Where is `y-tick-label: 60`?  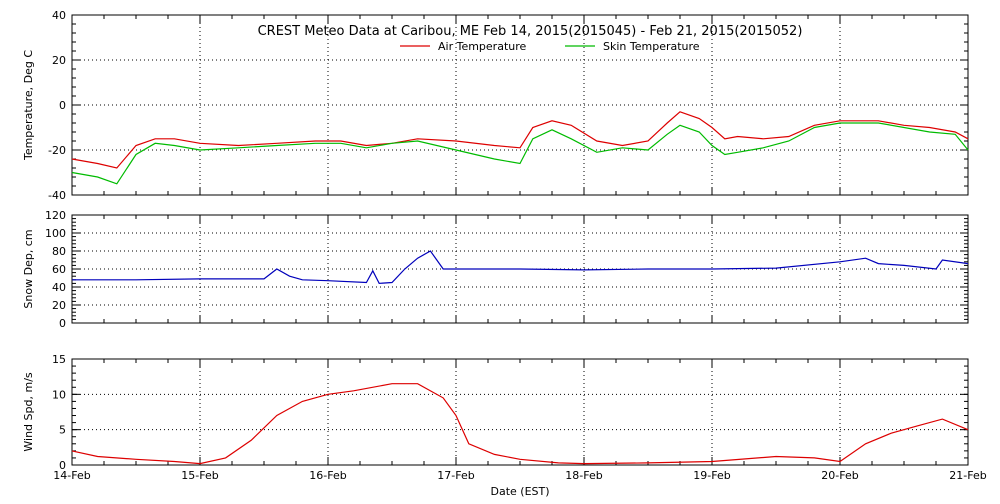
y-tick-label: 60 is located at coordinates (59, 269).